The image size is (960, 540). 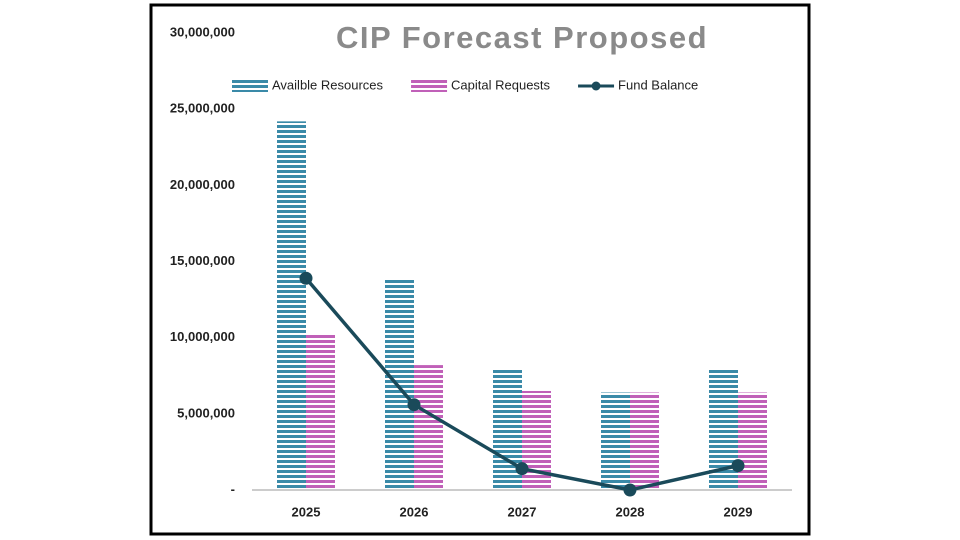 I want to click on x-tick-label: 2025, so click(x=306, y=511).